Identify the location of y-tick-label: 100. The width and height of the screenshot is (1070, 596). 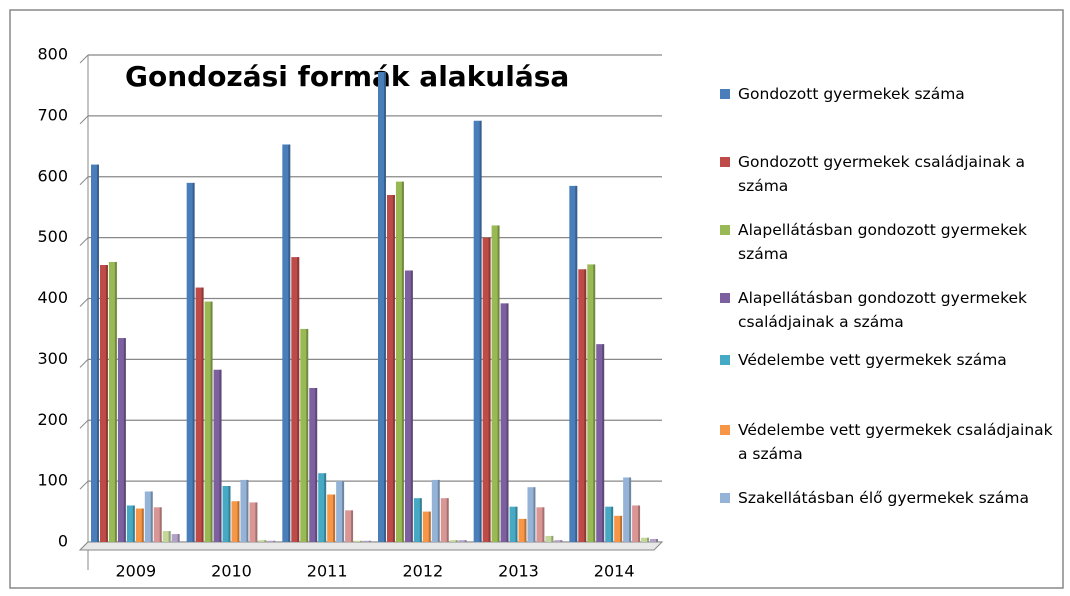
(52, 480).